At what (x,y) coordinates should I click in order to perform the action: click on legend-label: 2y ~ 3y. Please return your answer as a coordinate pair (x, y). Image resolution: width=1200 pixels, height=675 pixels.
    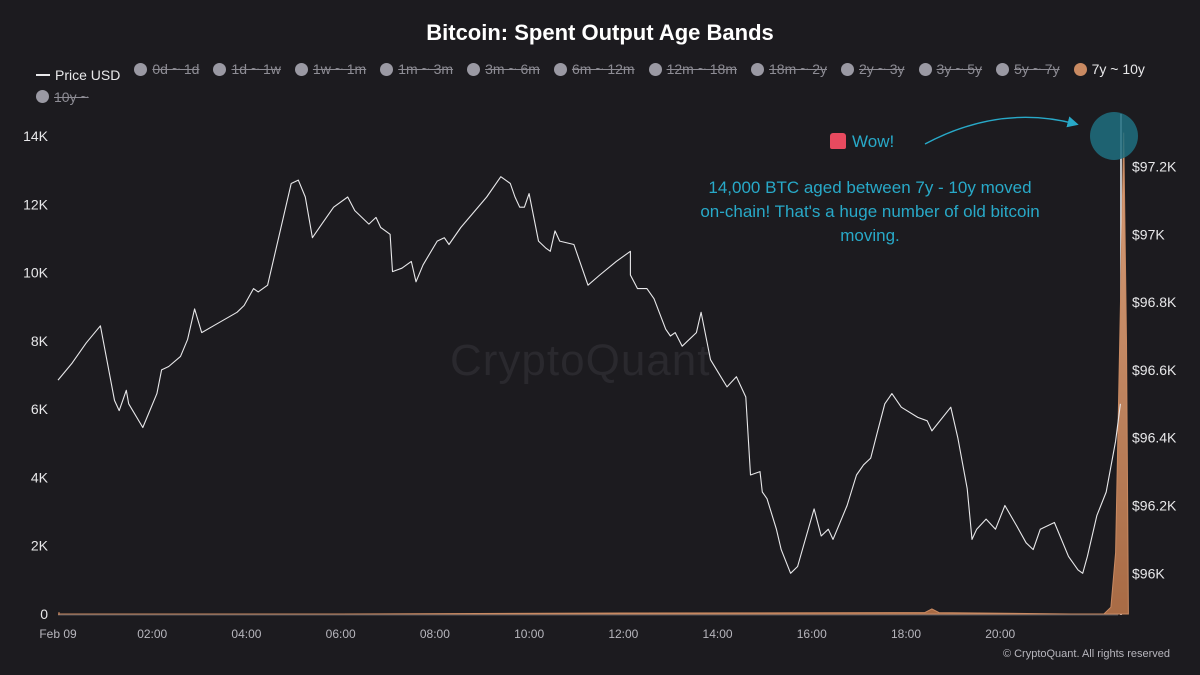
    Looking at the image, I should click on (882, 69).